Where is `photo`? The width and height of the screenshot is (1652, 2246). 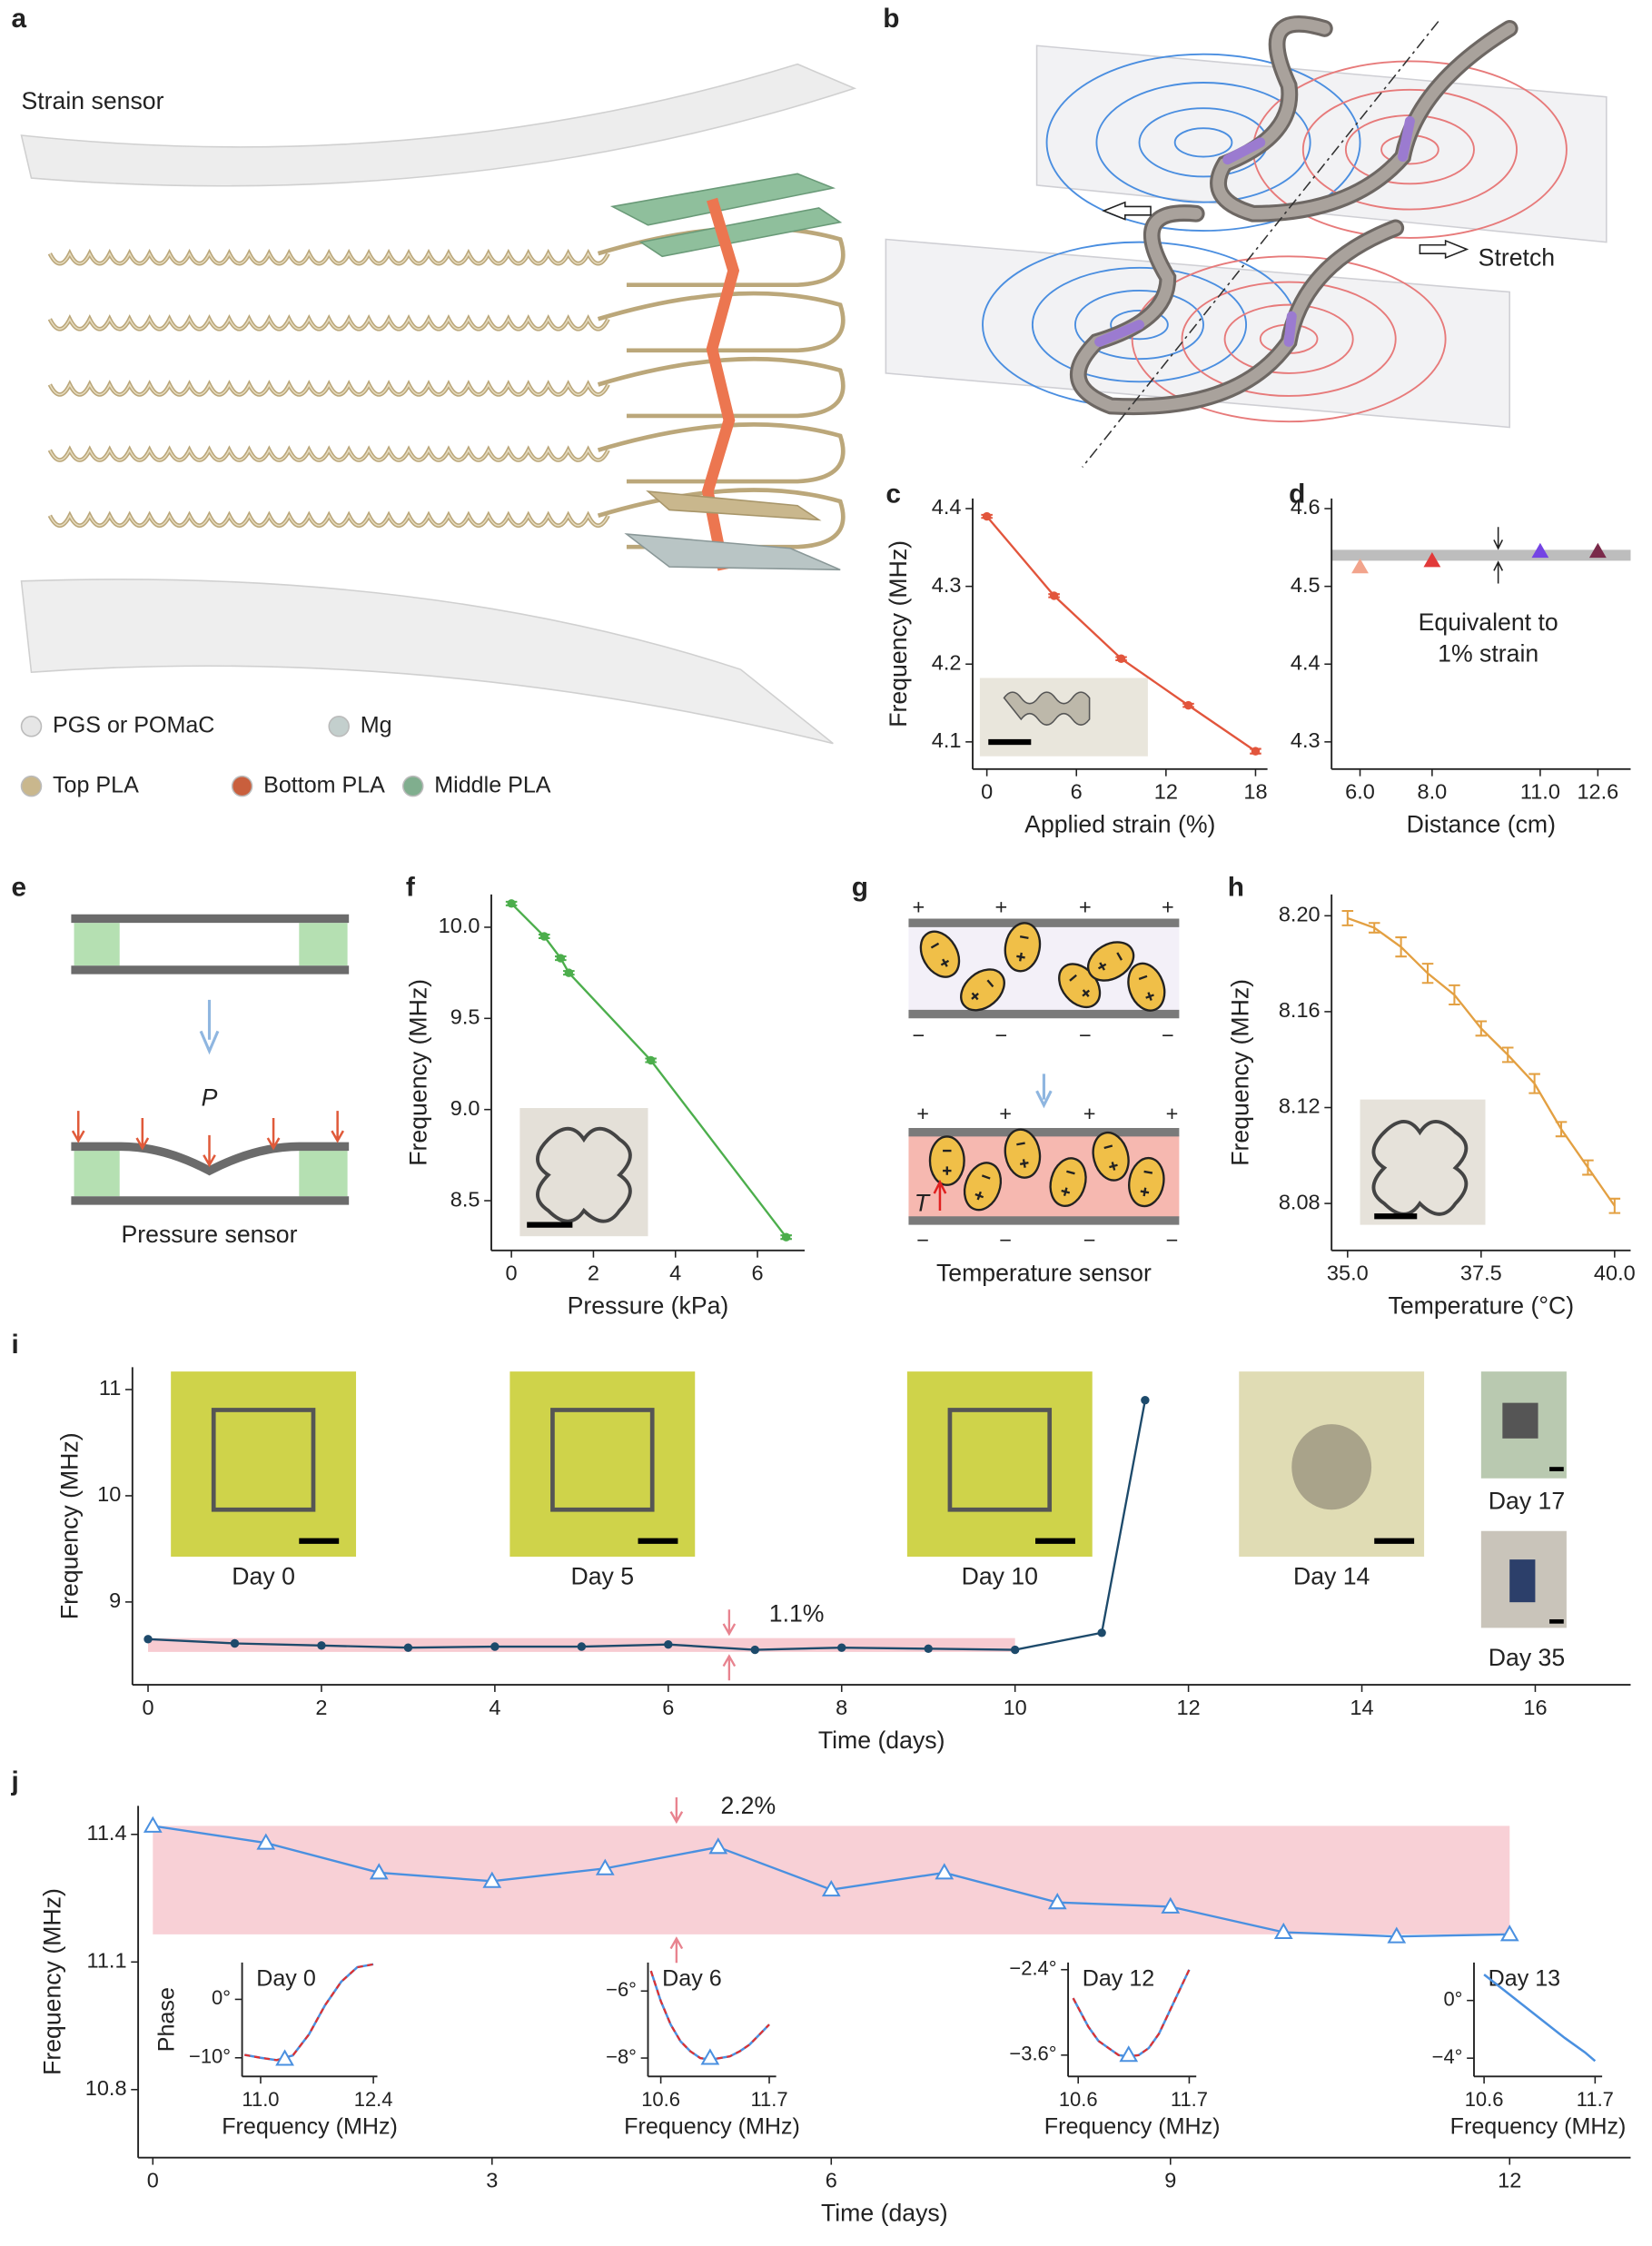
photo is located at coordinates (583, 1172).